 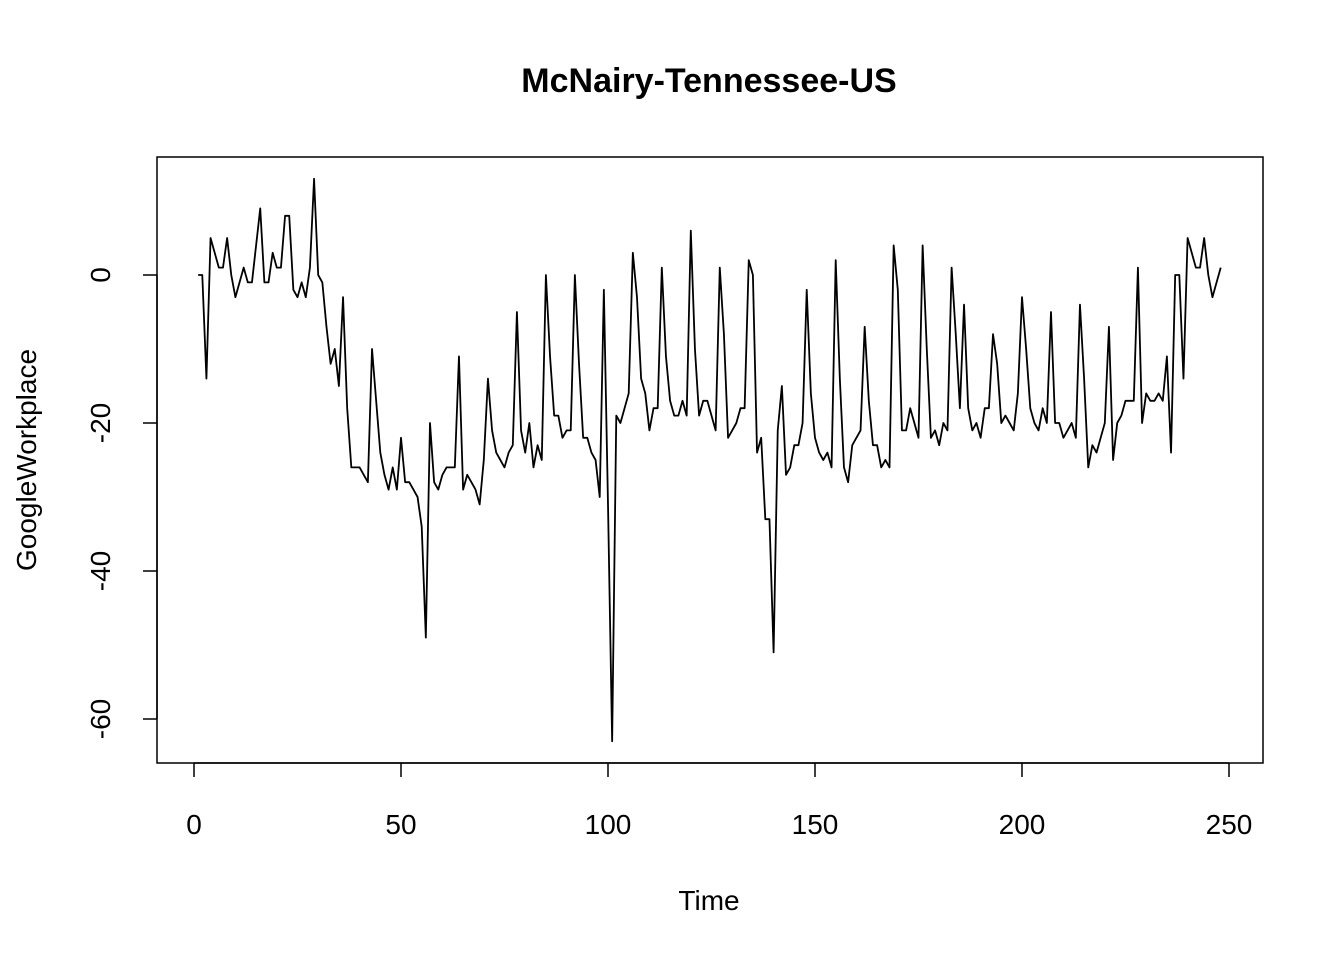 What do you see at coordinates (194, 824) in the screenshot?
I see `x-tick-label: 0` at bounding box center [194, 824].